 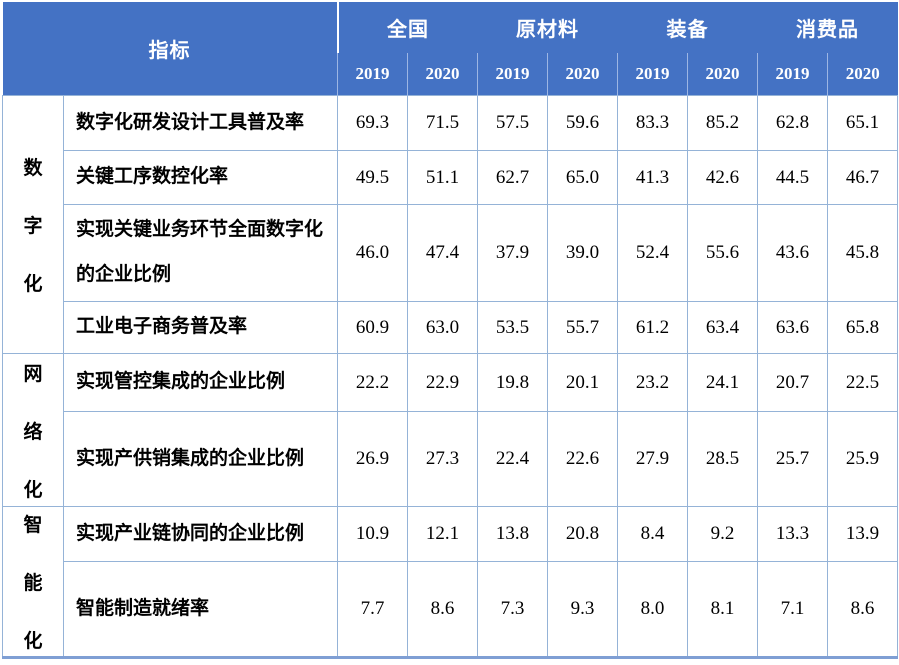 What do you see at coordinates (442, 253) in the screenshot?
I see `value-cell: 47.4` at bounding box center [442, 253].